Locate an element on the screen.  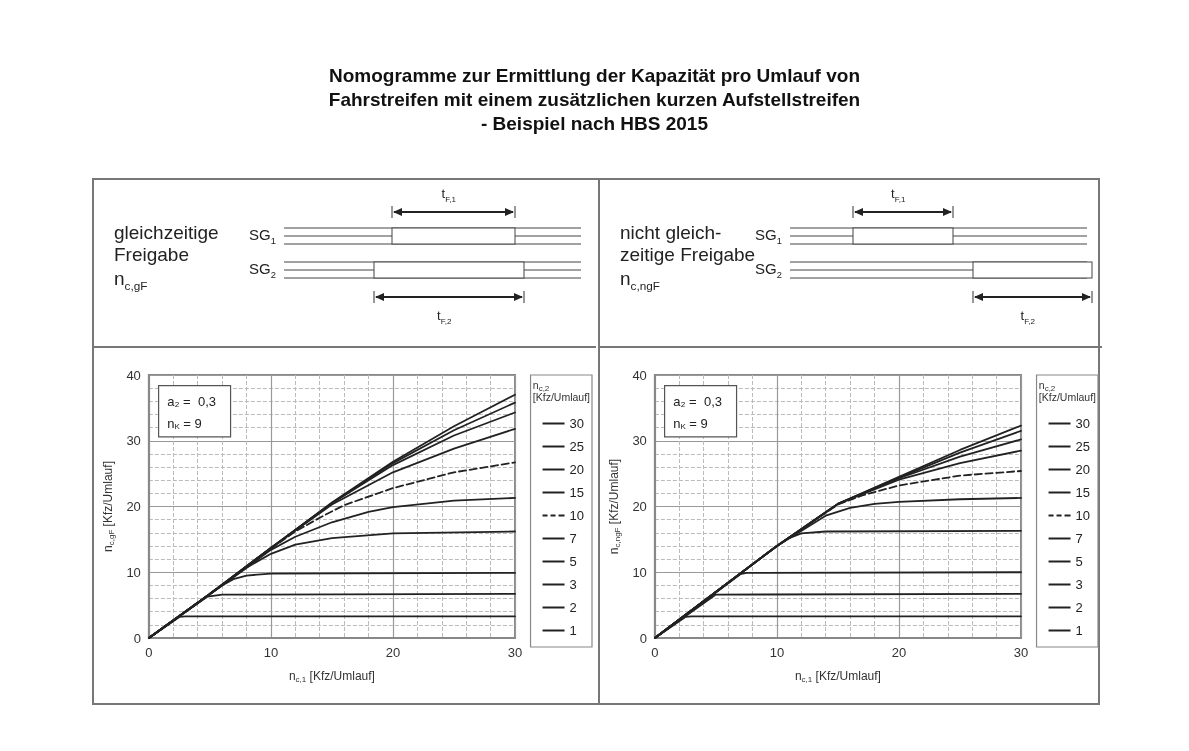
y-axis-title: nc,gF [Kfz/Umlauf] is located at coordinates (108, 506).